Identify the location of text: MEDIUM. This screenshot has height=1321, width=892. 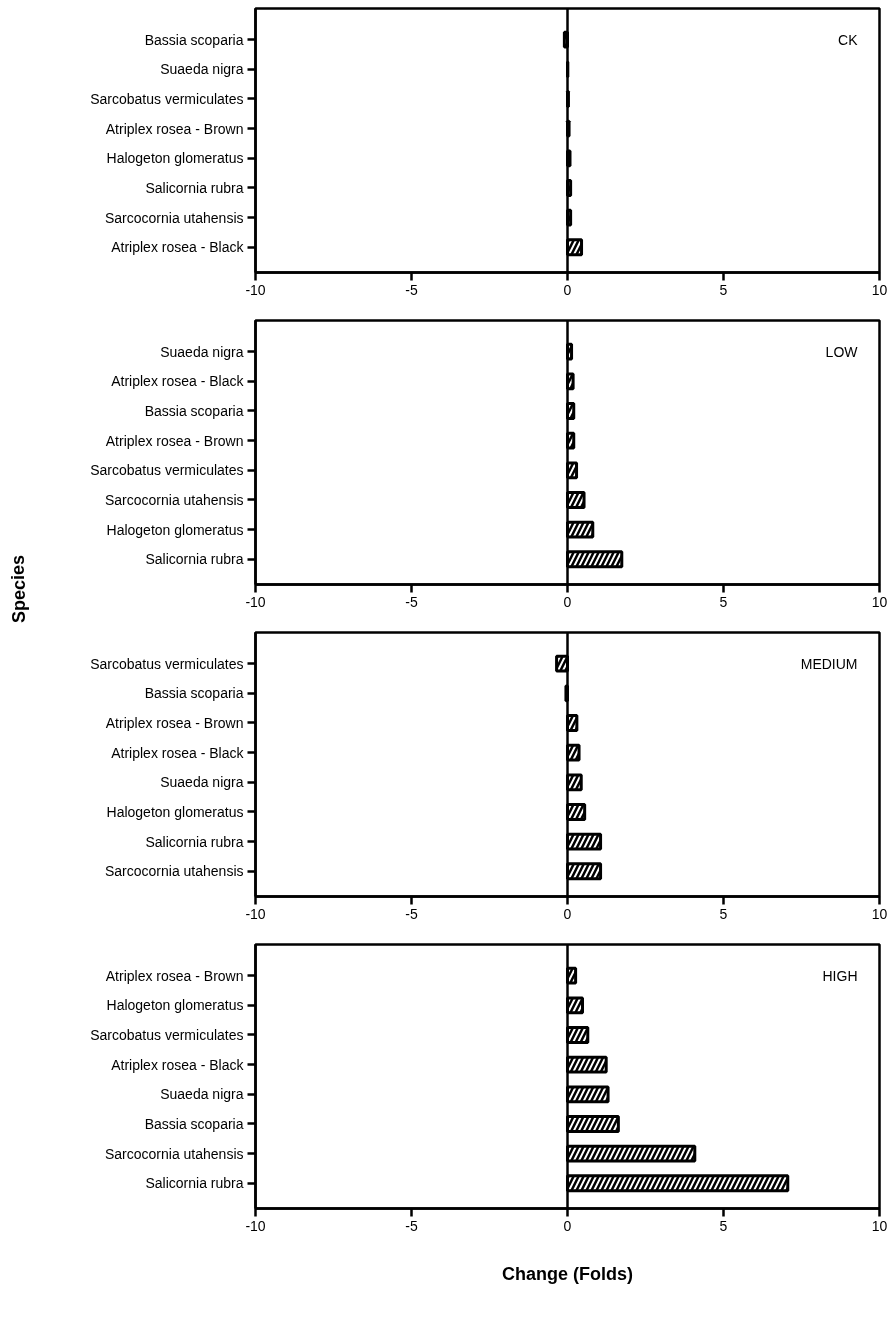
(829, 663).